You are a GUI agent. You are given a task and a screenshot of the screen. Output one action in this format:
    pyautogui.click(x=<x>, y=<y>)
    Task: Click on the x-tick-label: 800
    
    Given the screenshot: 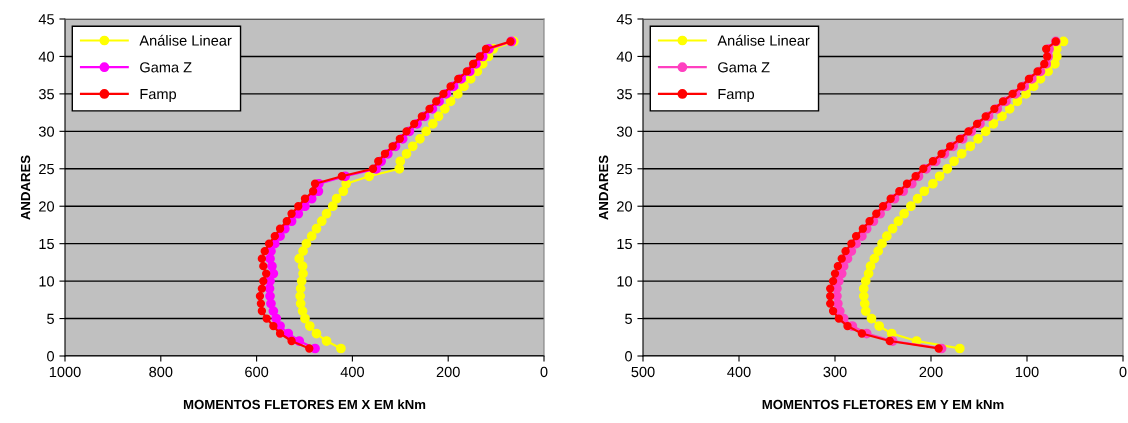 What is the action you would take?
    pyautogui.click(x=161, y=372)
    